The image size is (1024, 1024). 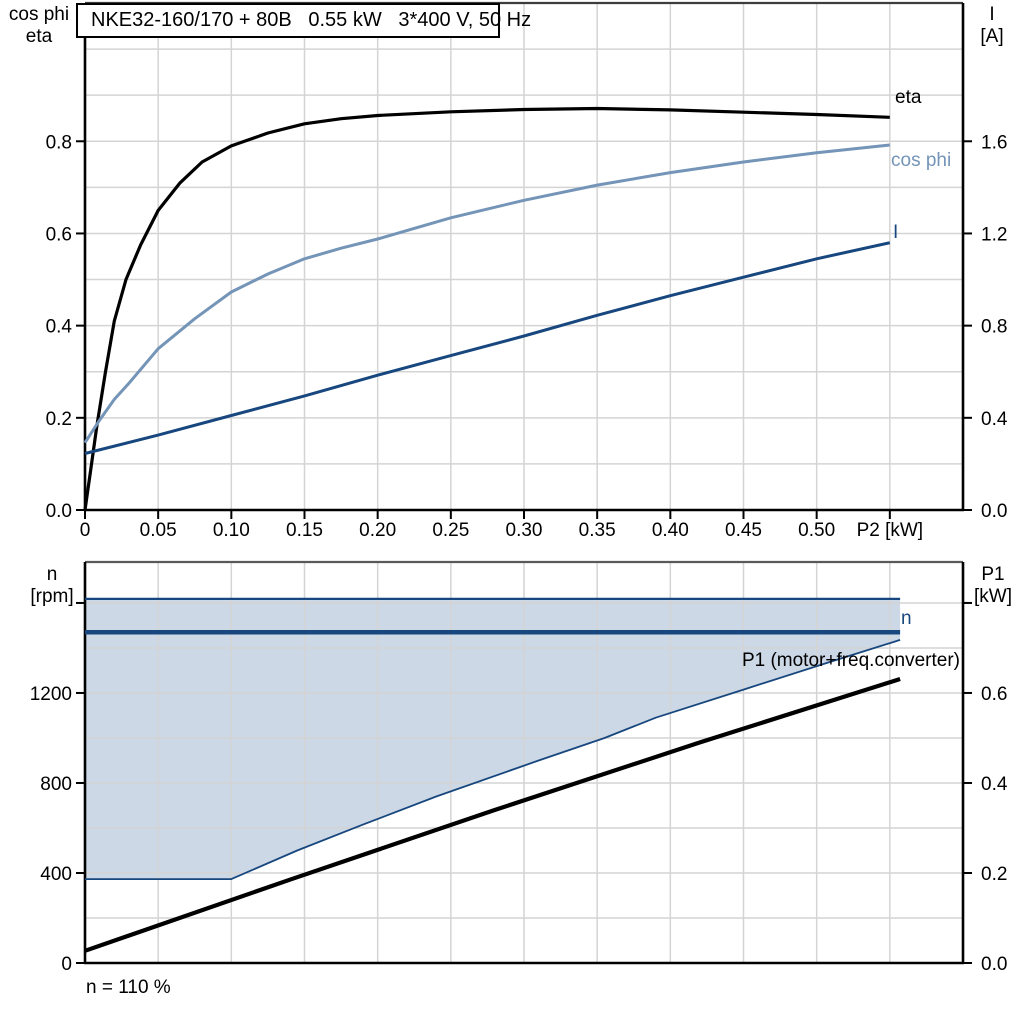 I want to click on svg-text: P2 [kW], so click(x=890, y=530).